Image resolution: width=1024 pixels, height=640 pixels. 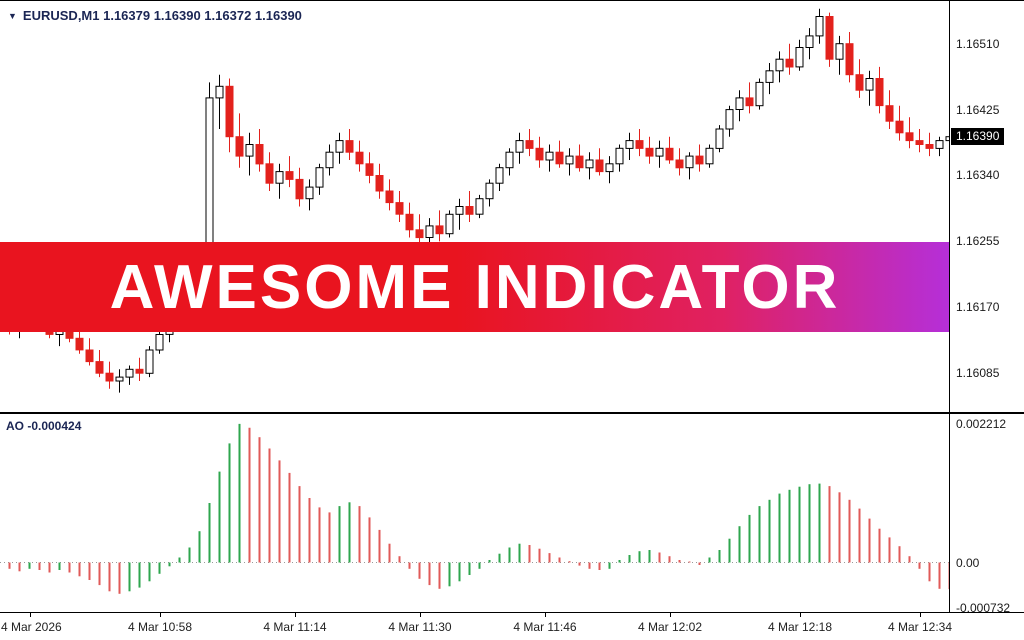 I want to click on ao-value-label: AO -0.000424, so click(x=44, y=426).